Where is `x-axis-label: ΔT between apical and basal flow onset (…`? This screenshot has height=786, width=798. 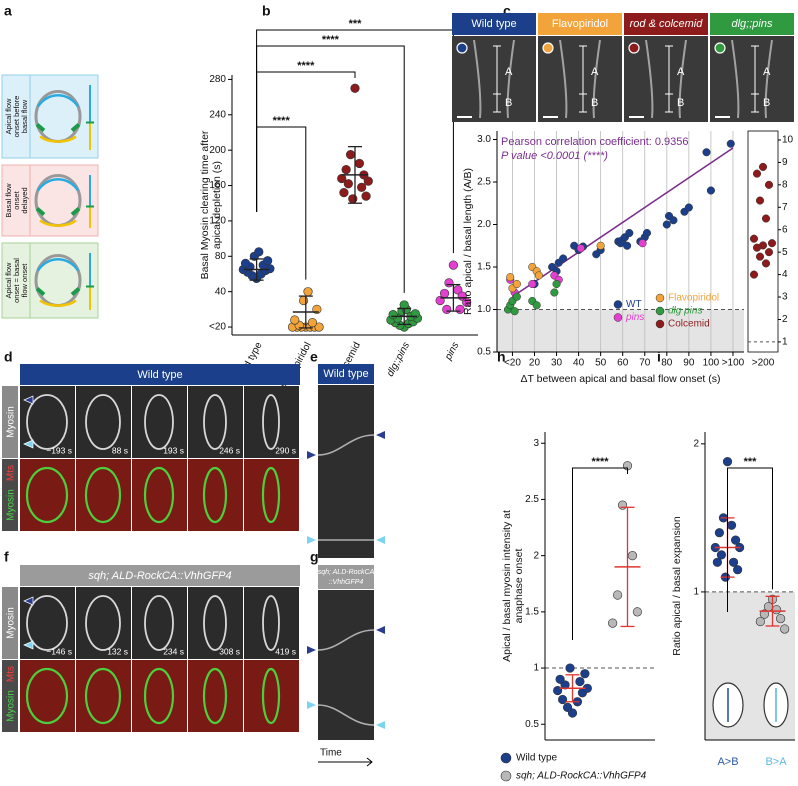
x-axis-label: ΔT between apical and basal flow onset (… is located at coordinates (620, 379).